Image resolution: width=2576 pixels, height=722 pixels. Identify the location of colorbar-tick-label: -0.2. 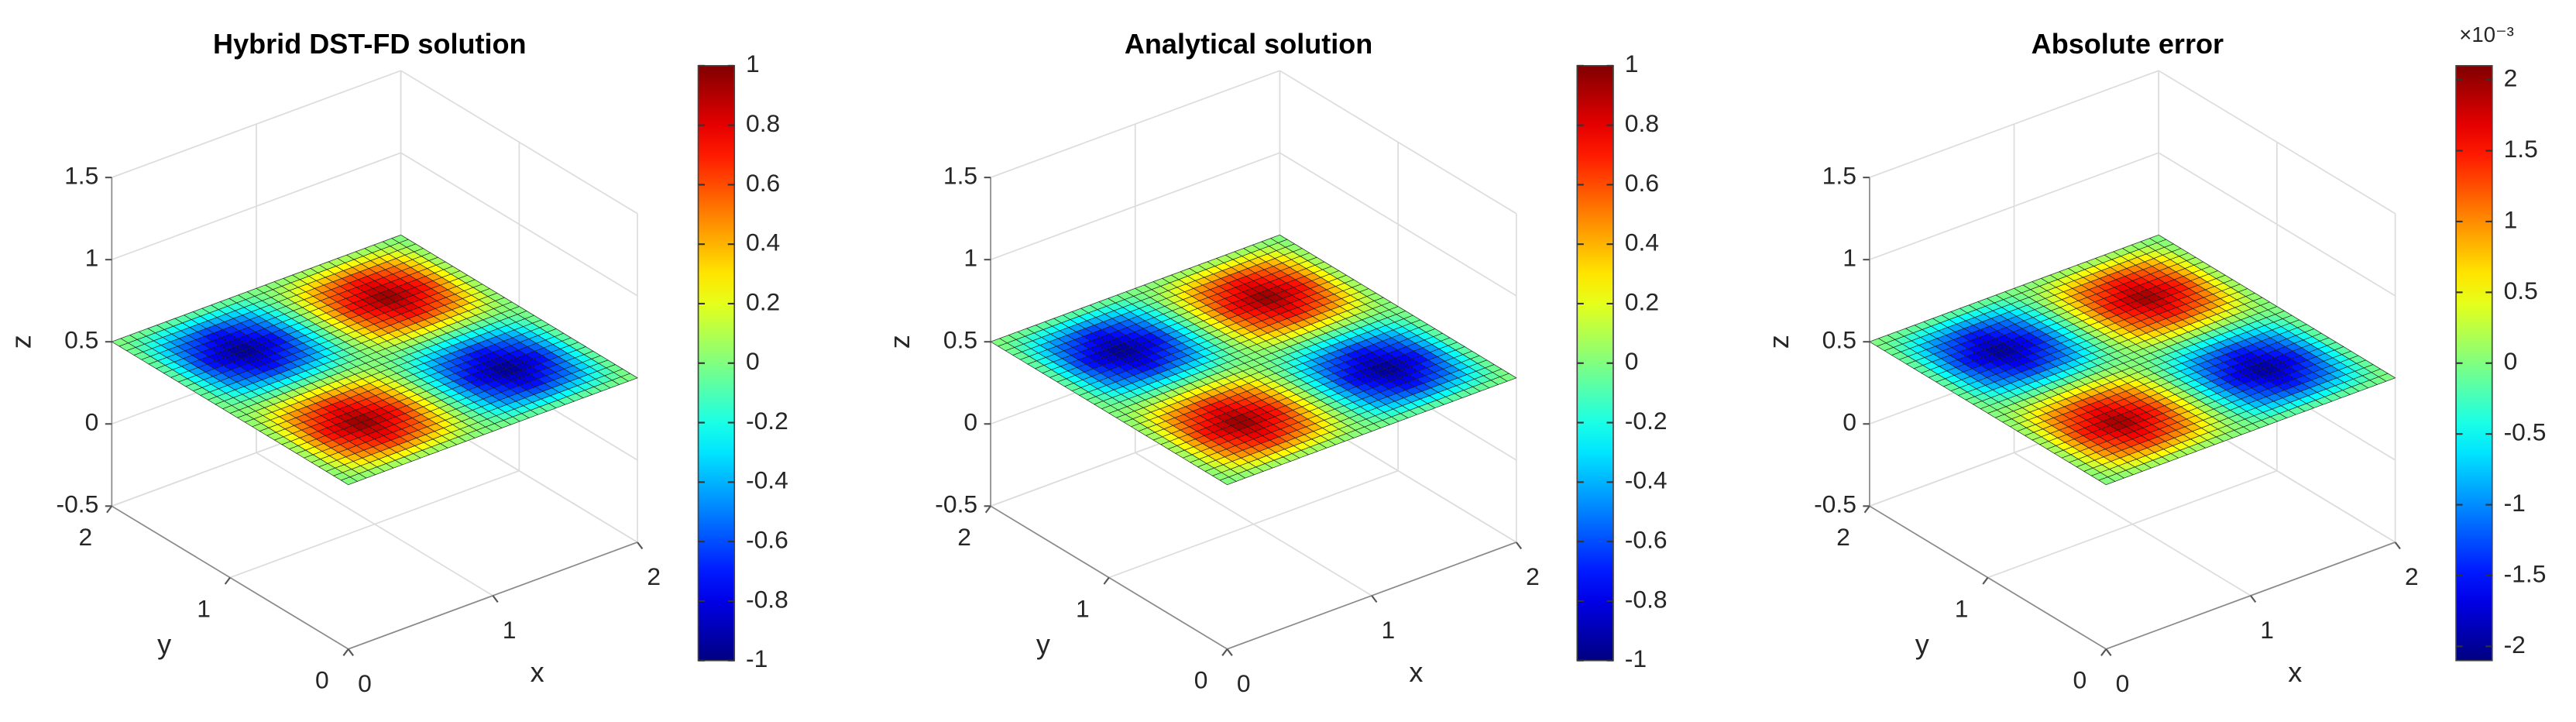
(1647, 421).